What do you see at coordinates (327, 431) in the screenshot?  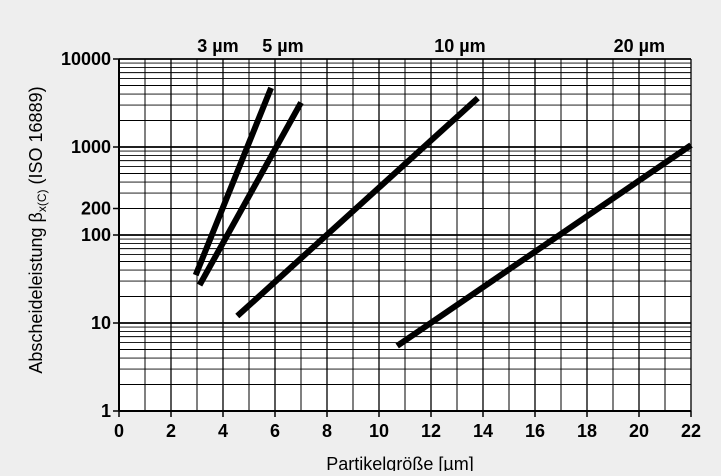 I see `x-tick-label: 8` at bounding box center [327, 431].